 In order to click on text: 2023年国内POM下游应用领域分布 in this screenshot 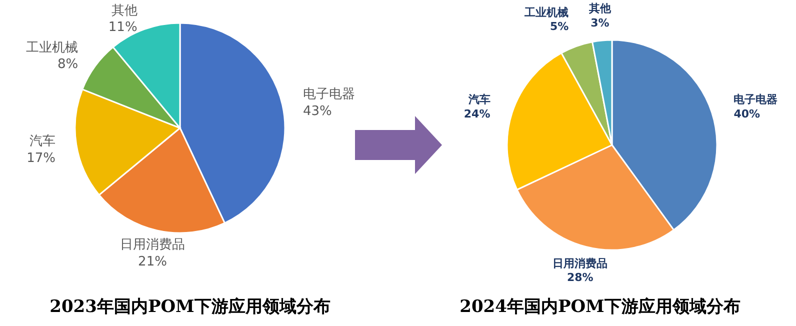, I will do `click(190, 307)`.